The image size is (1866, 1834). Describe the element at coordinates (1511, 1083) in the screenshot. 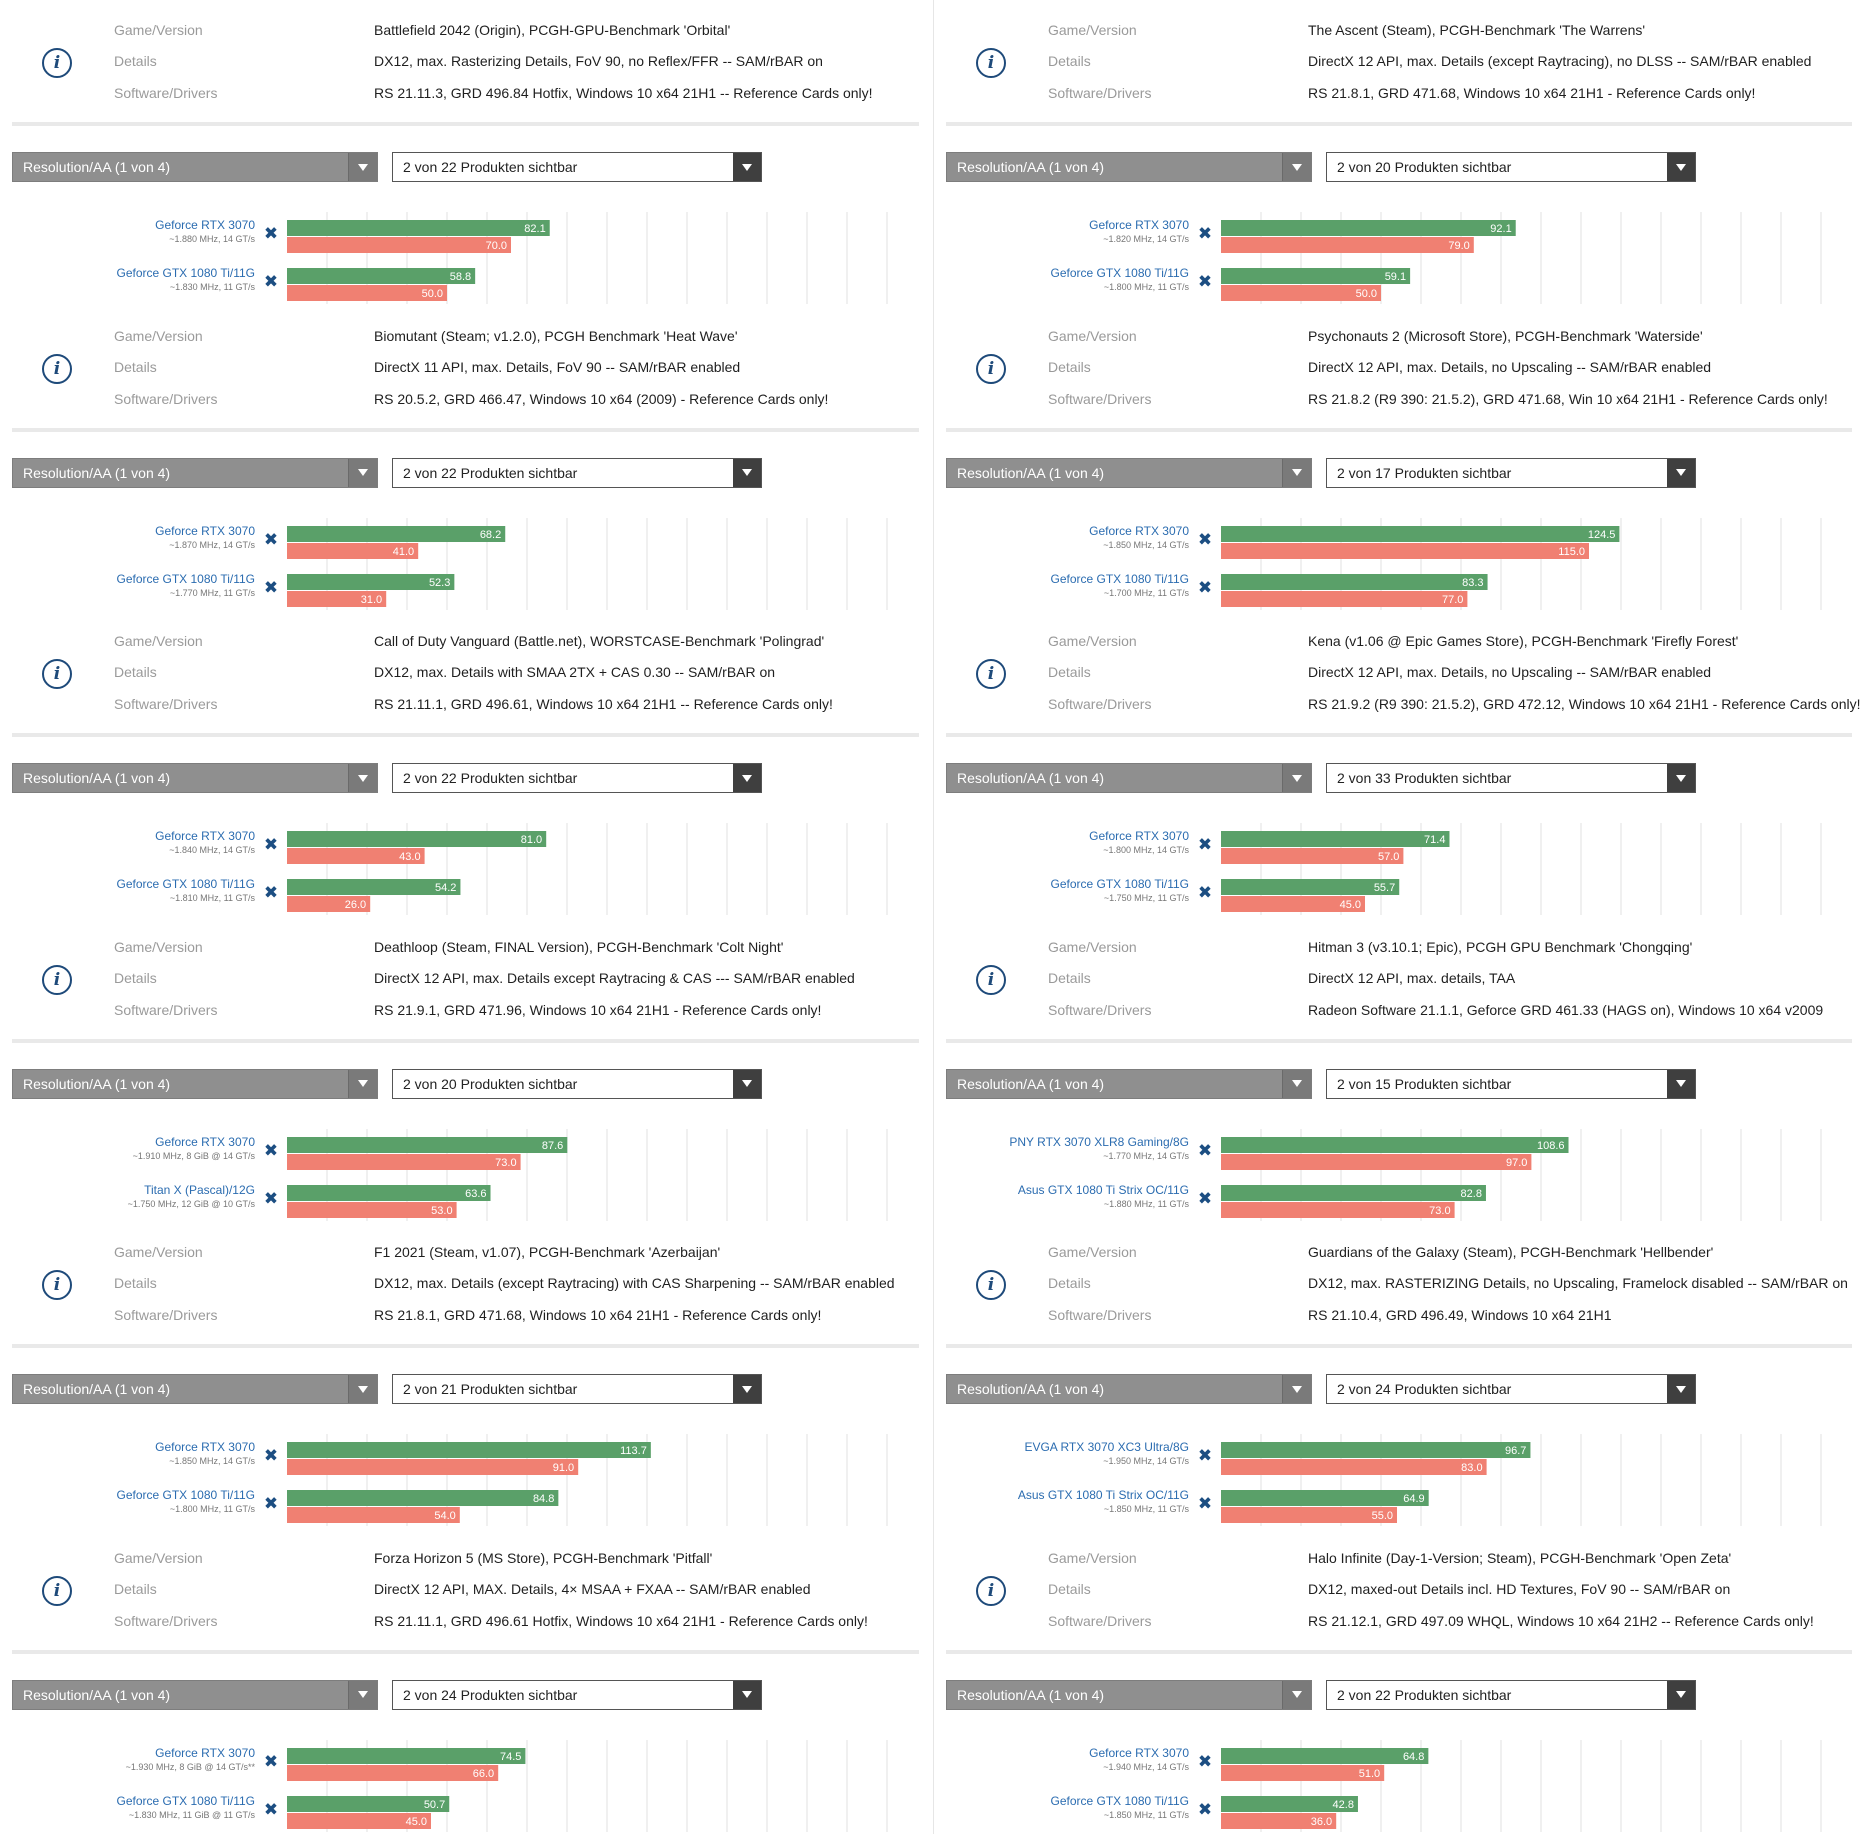

I see `products-select: 2 von 15 Produkten sichtbar` at that location.